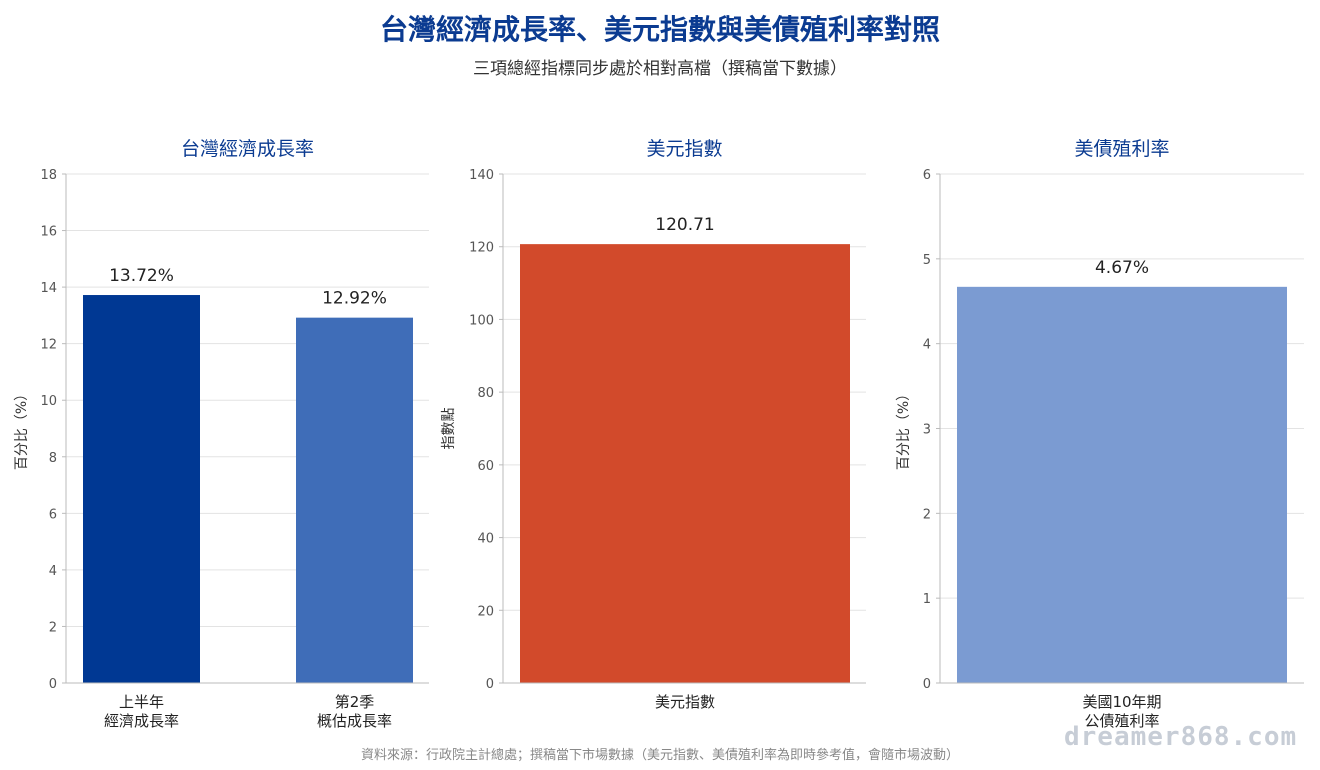 This screenshot has width=1320, height=770. Describe the element at coordinates (141, 721) in the screenshot. I see `x-tick-label: 經濟成長率` at that location.